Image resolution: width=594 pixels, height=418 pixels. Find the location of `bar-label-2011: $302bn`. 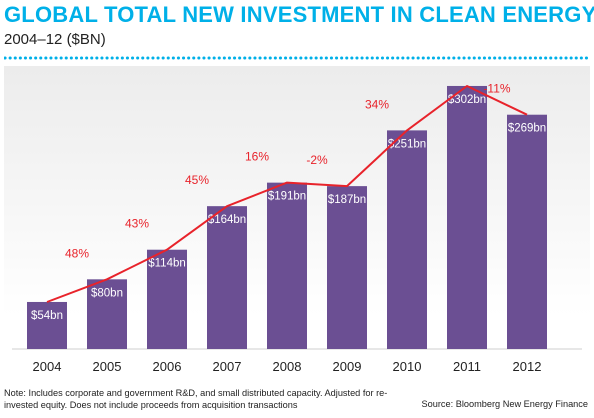

bar-label-2011: $302bn is located at coordinates (467, 100).